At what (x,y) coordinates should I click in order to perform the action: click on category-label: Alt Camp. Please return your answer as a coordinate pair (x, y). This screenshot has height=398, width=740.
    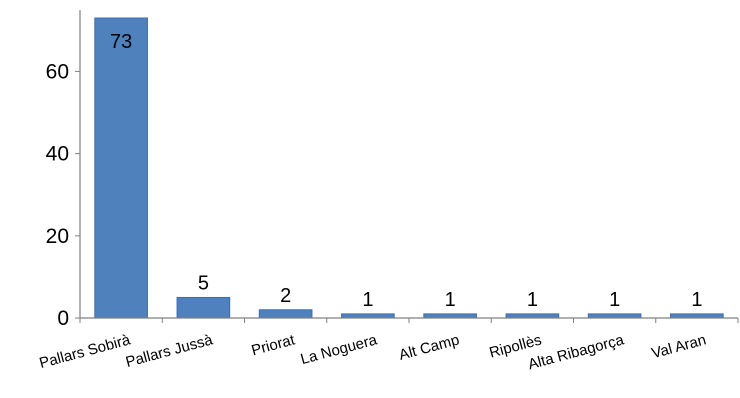
    Looking at the image, I should click on (429, 347).